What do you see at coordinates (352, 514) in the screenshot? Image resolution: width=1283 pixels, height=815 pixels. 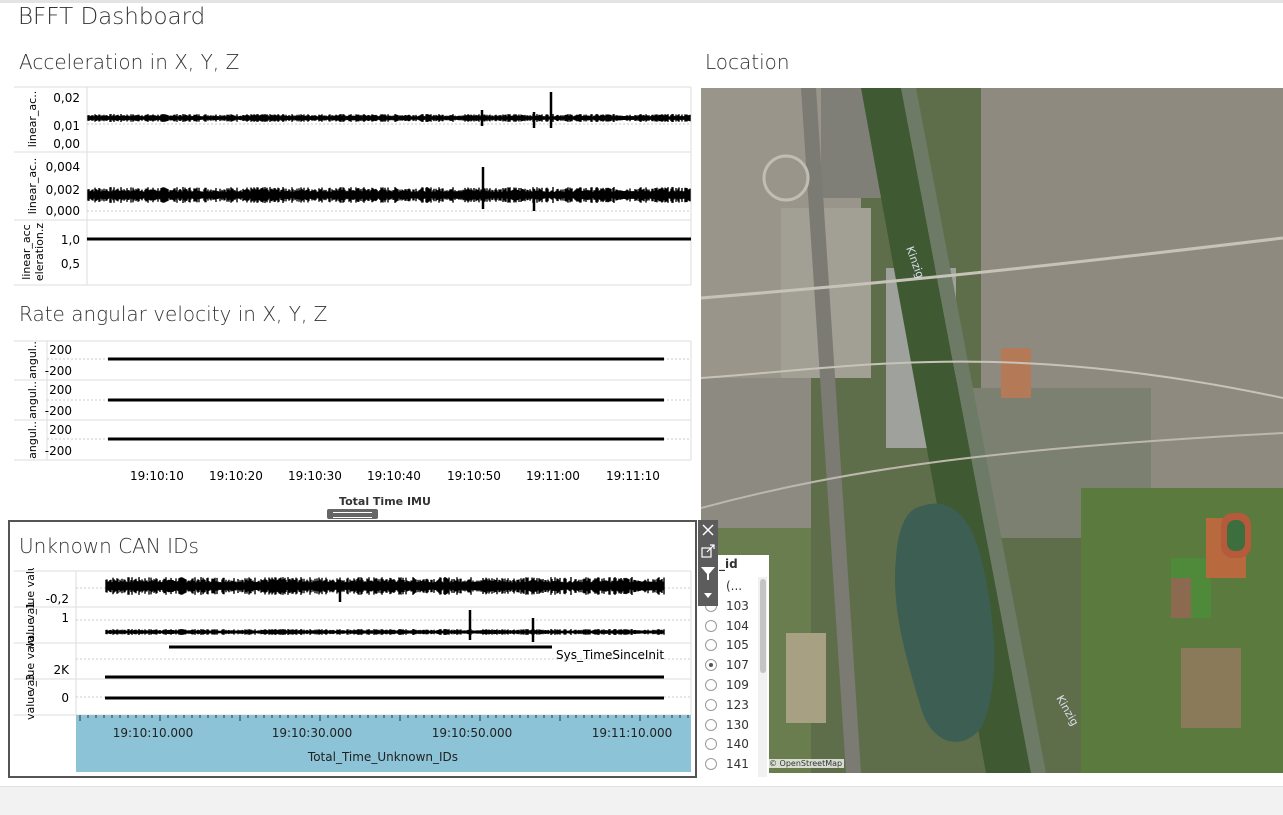 I see `resize-handle` at bounding box center [352, 514].